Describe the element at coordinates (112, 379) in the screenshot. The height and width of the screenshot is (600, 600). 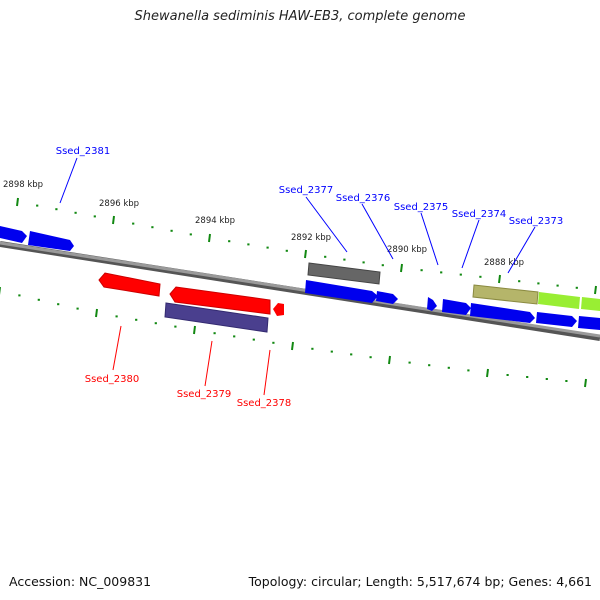
I see `gene-label: Ssed_2380` at that location.